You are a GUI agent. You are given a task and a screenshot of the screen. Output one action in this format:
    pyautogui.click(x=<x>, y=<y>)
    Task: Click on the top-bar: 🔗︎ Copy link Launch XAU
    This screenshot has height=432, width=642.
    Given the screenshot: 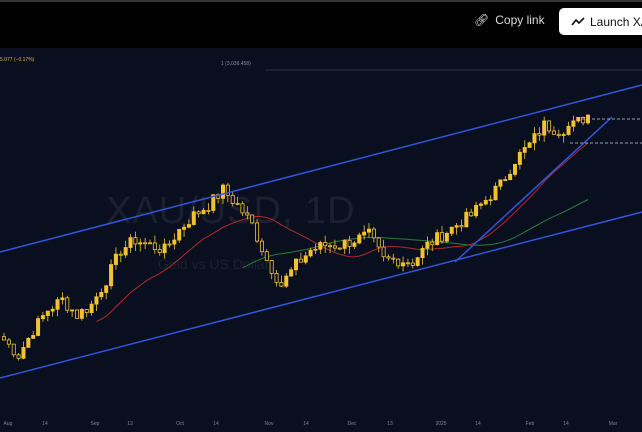 What is the action you would take?
    pyautogui.click(x=321, y=27)
    